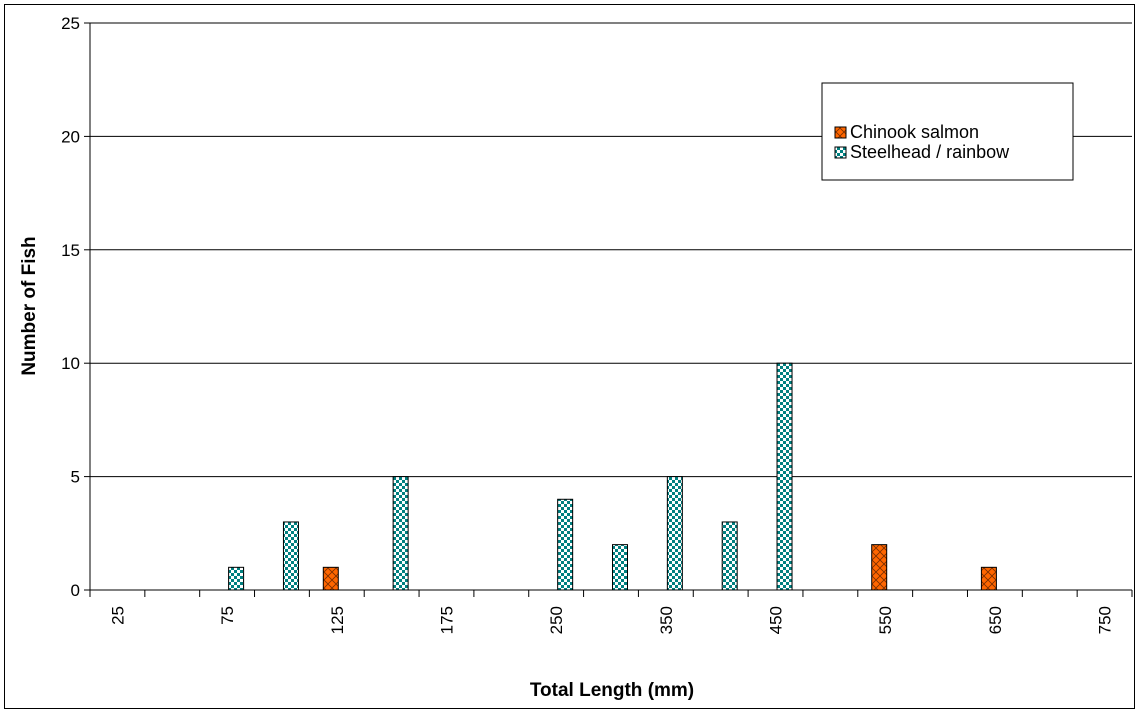 This screenshot has height=713, width=1139. Describe the element at coordinates (612, 690) in the screenshot. I see `x-axis-title: Total Length (mm)` at that location.